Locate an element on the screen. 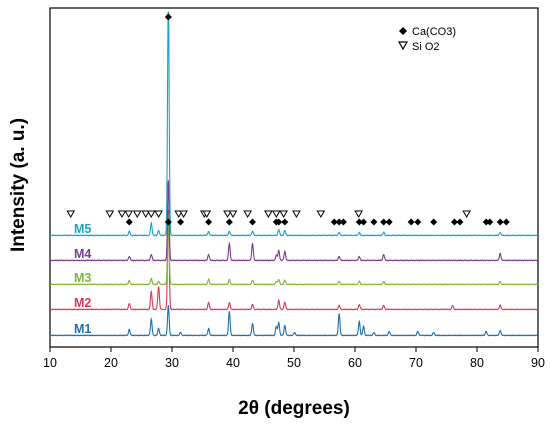 Image resolution: width=550 pixels, height=426 pixels. x-tick-label: 40 is located at coordinates (233, 363).